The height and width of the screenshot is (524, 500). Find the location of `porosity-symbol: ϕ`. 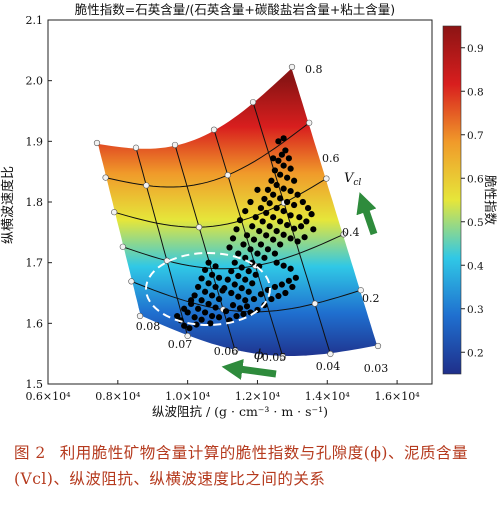

porosity-symbol: ϕ is located at coordinates (259, 355).